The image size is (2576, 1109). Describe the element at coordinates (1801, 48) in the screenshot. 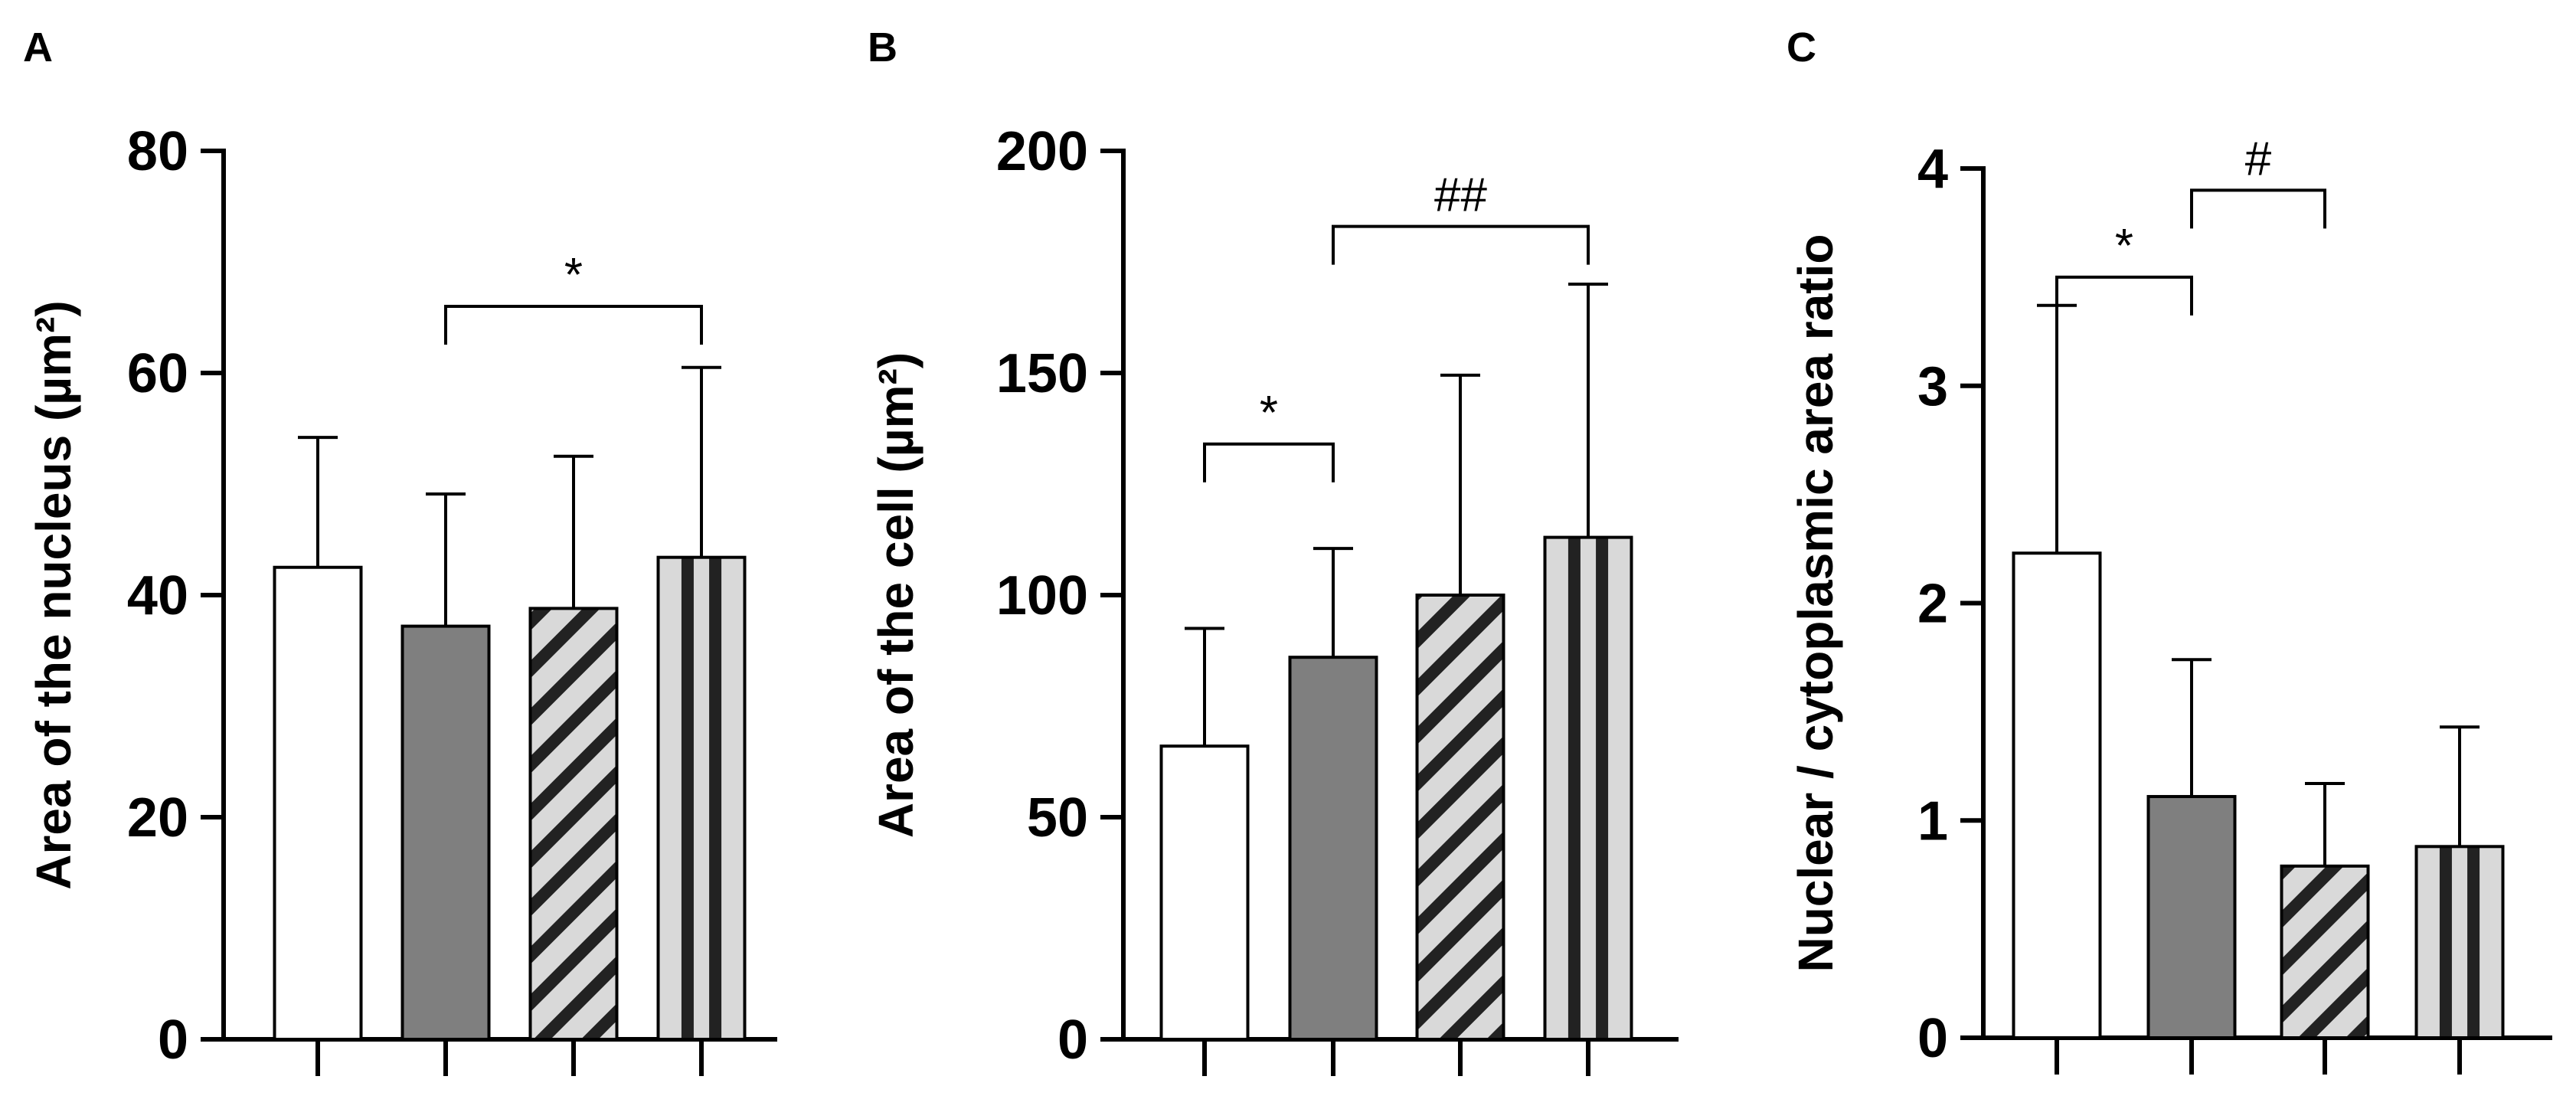

I see `panel-letter: C` at that location.